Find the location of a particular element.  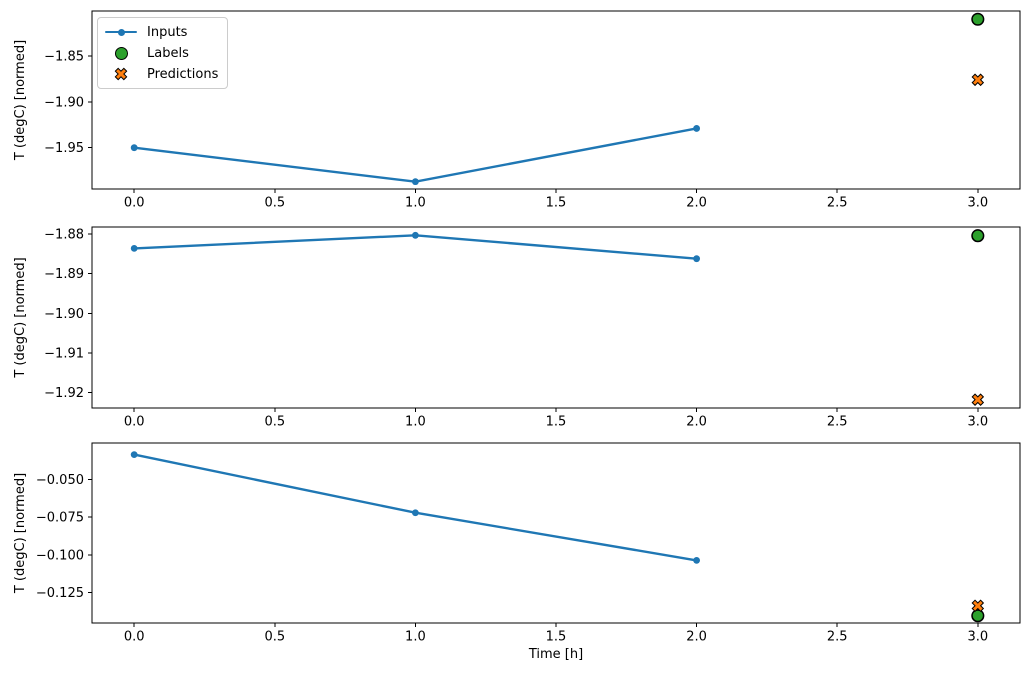

filled-x-icon is located at coordinates (121, 74).